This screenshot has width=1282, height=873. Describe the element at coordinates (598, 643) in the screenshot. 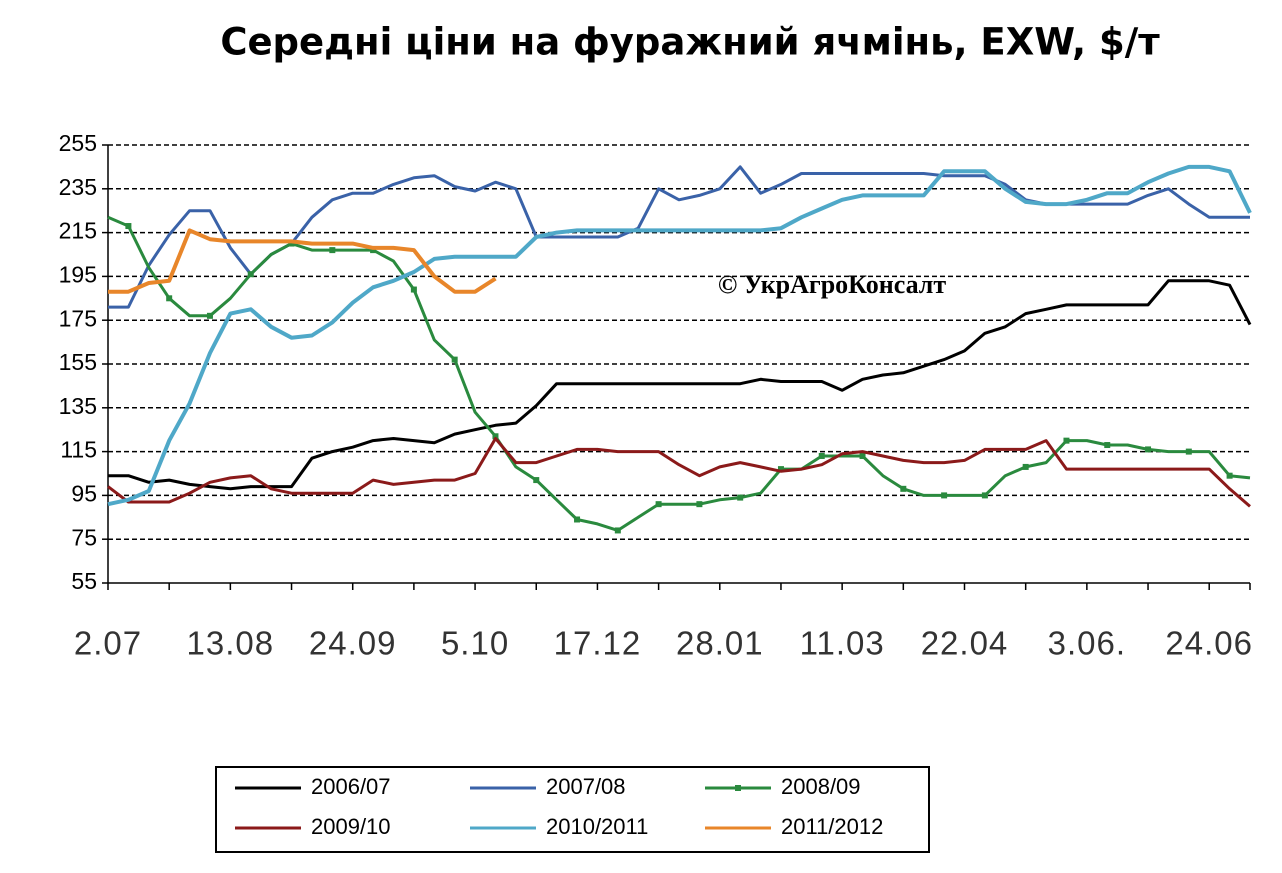

I see `x-tick-label: 17.12` at that location.